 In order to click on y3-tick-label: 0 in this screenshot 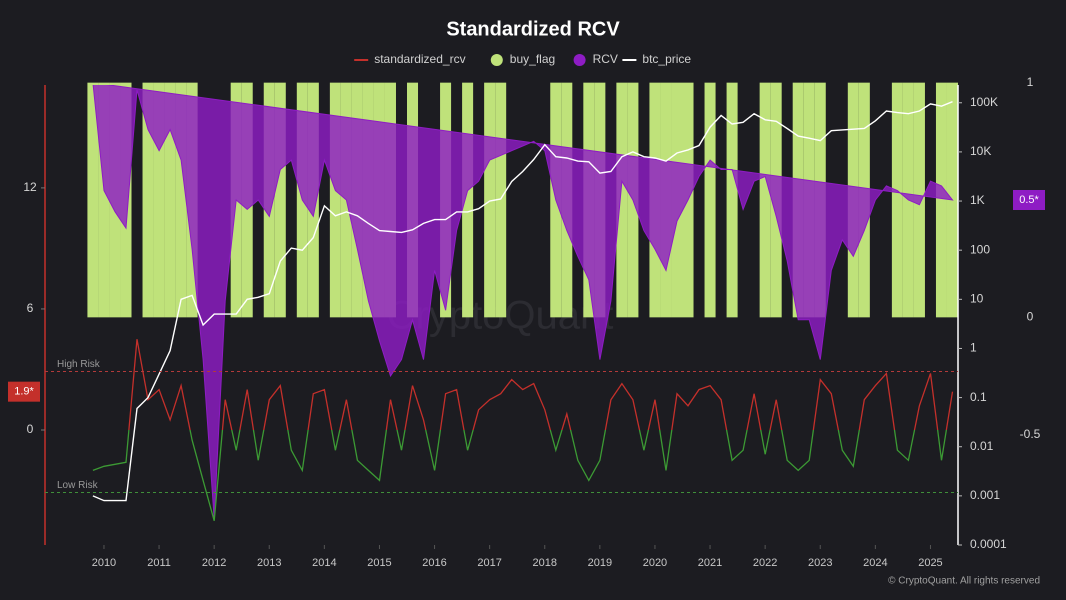, I will do `click(1030, 317)`.